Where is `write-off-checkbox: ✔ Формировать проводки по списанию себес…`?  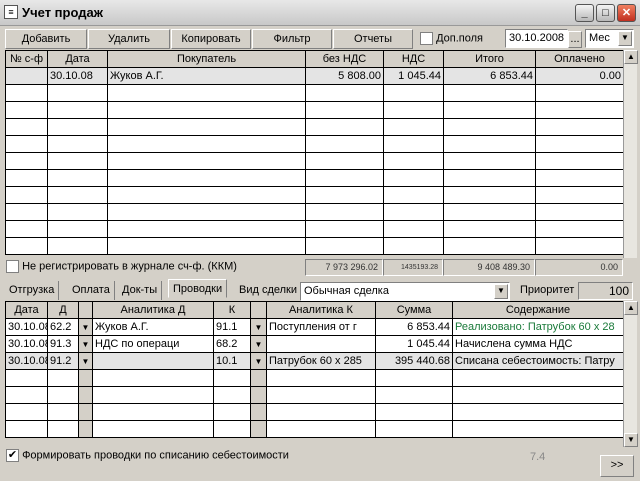
write-off-checkbox: ✔ Формировать проводки по списанию себес… is located at coordinates (147, 455).